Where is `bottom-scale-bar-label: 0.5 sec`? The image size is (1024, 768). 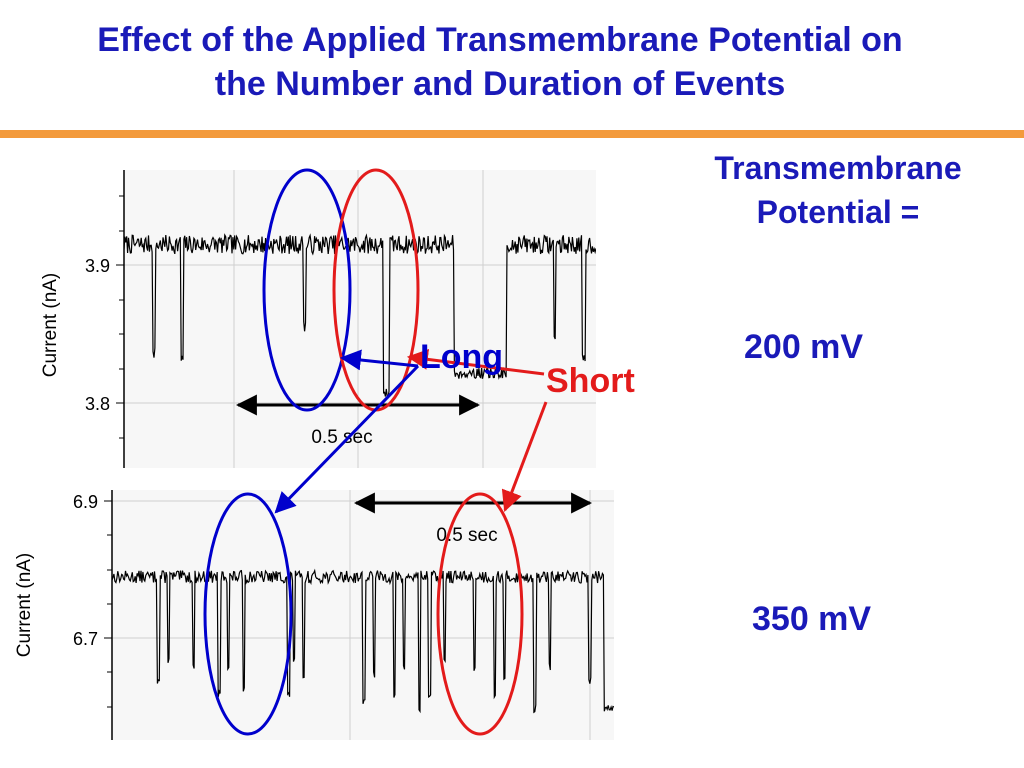
bottom-scale-bar-label: 0.5 sec is located at coordinates (466, 535).